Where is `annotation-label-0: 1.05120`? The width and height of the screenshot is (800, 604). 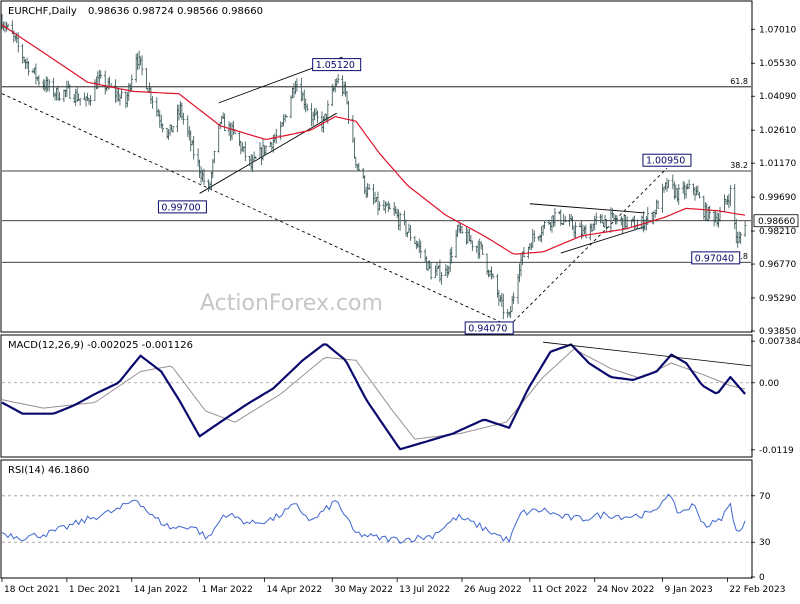
annotation-label-0: 1.05120 is located at coordinates (335, 65).